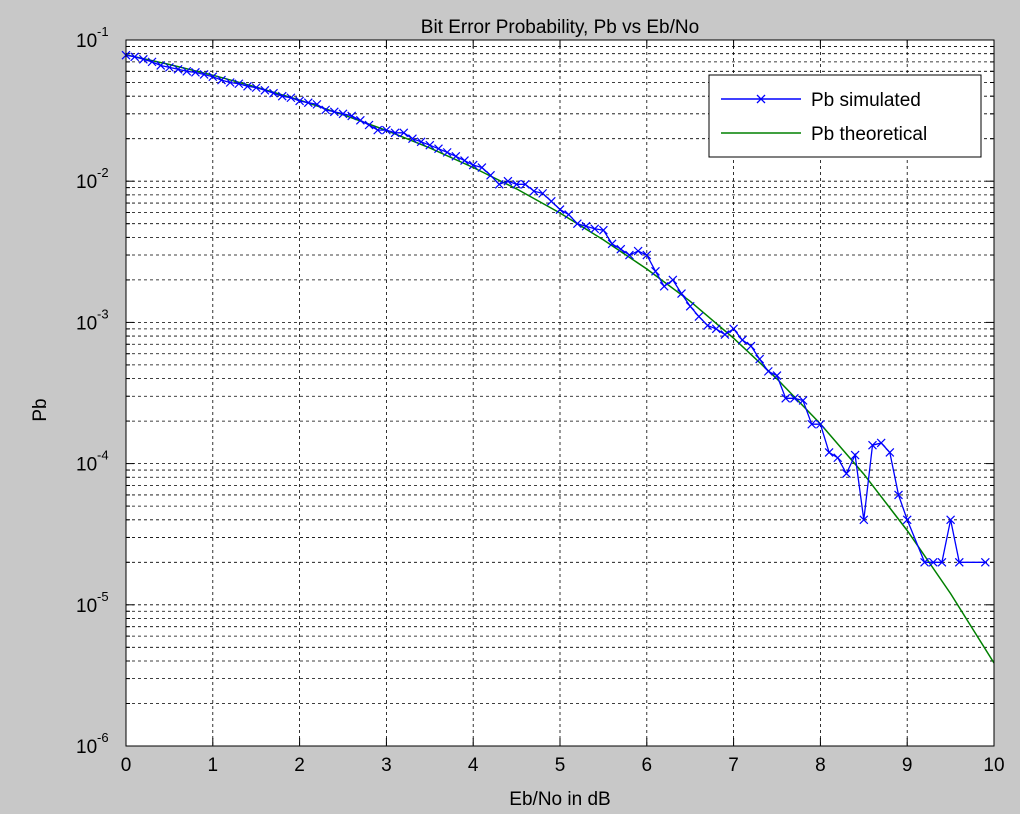 The image size is (1020, 814). Describe the element at coordinates (92, 320) in the screenshot. I see `y-tick-label: 10 -3` at that location.